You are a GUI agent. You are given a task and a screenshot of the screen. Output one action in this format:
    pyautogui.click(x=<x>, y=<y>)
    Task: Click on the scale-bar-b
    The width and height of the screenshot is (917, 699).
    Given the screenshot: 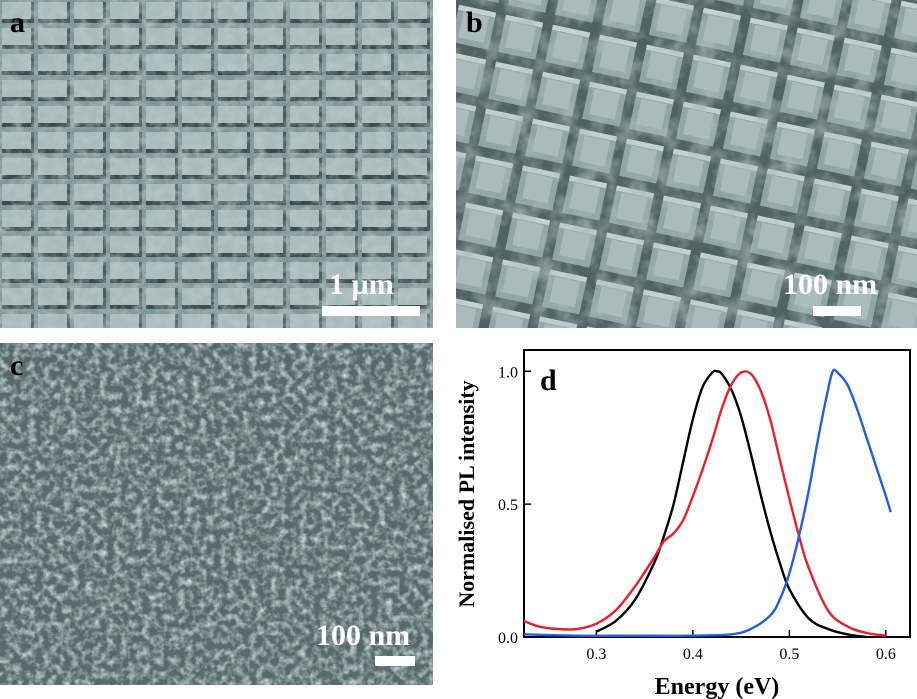 What is the action you would take?
    pyautogui.click(x=837, y=311)
    